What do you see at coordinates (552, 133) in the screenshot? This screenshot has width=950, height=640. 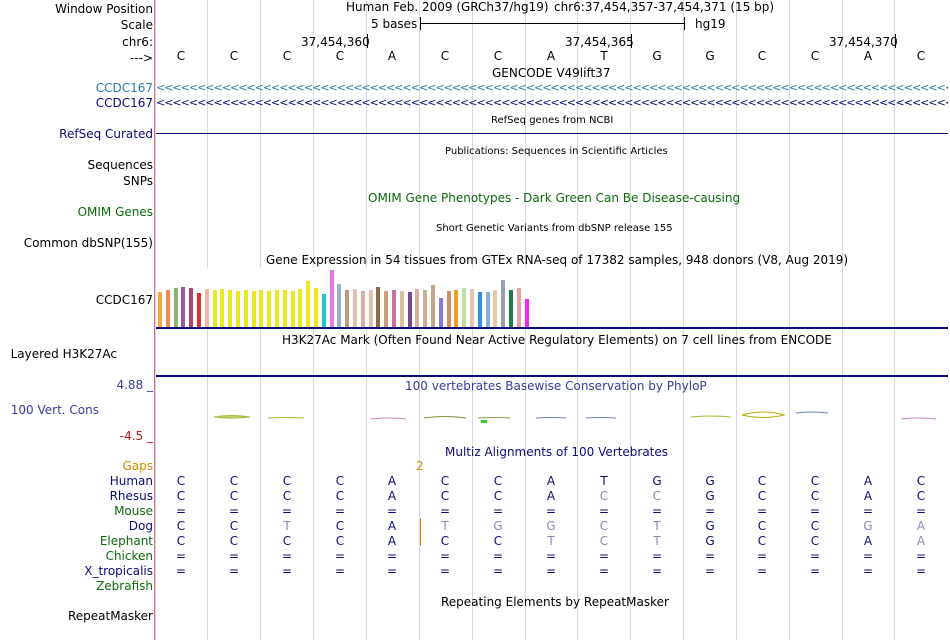 I see `refseq-gene-line` at bounding box center [552, 133].